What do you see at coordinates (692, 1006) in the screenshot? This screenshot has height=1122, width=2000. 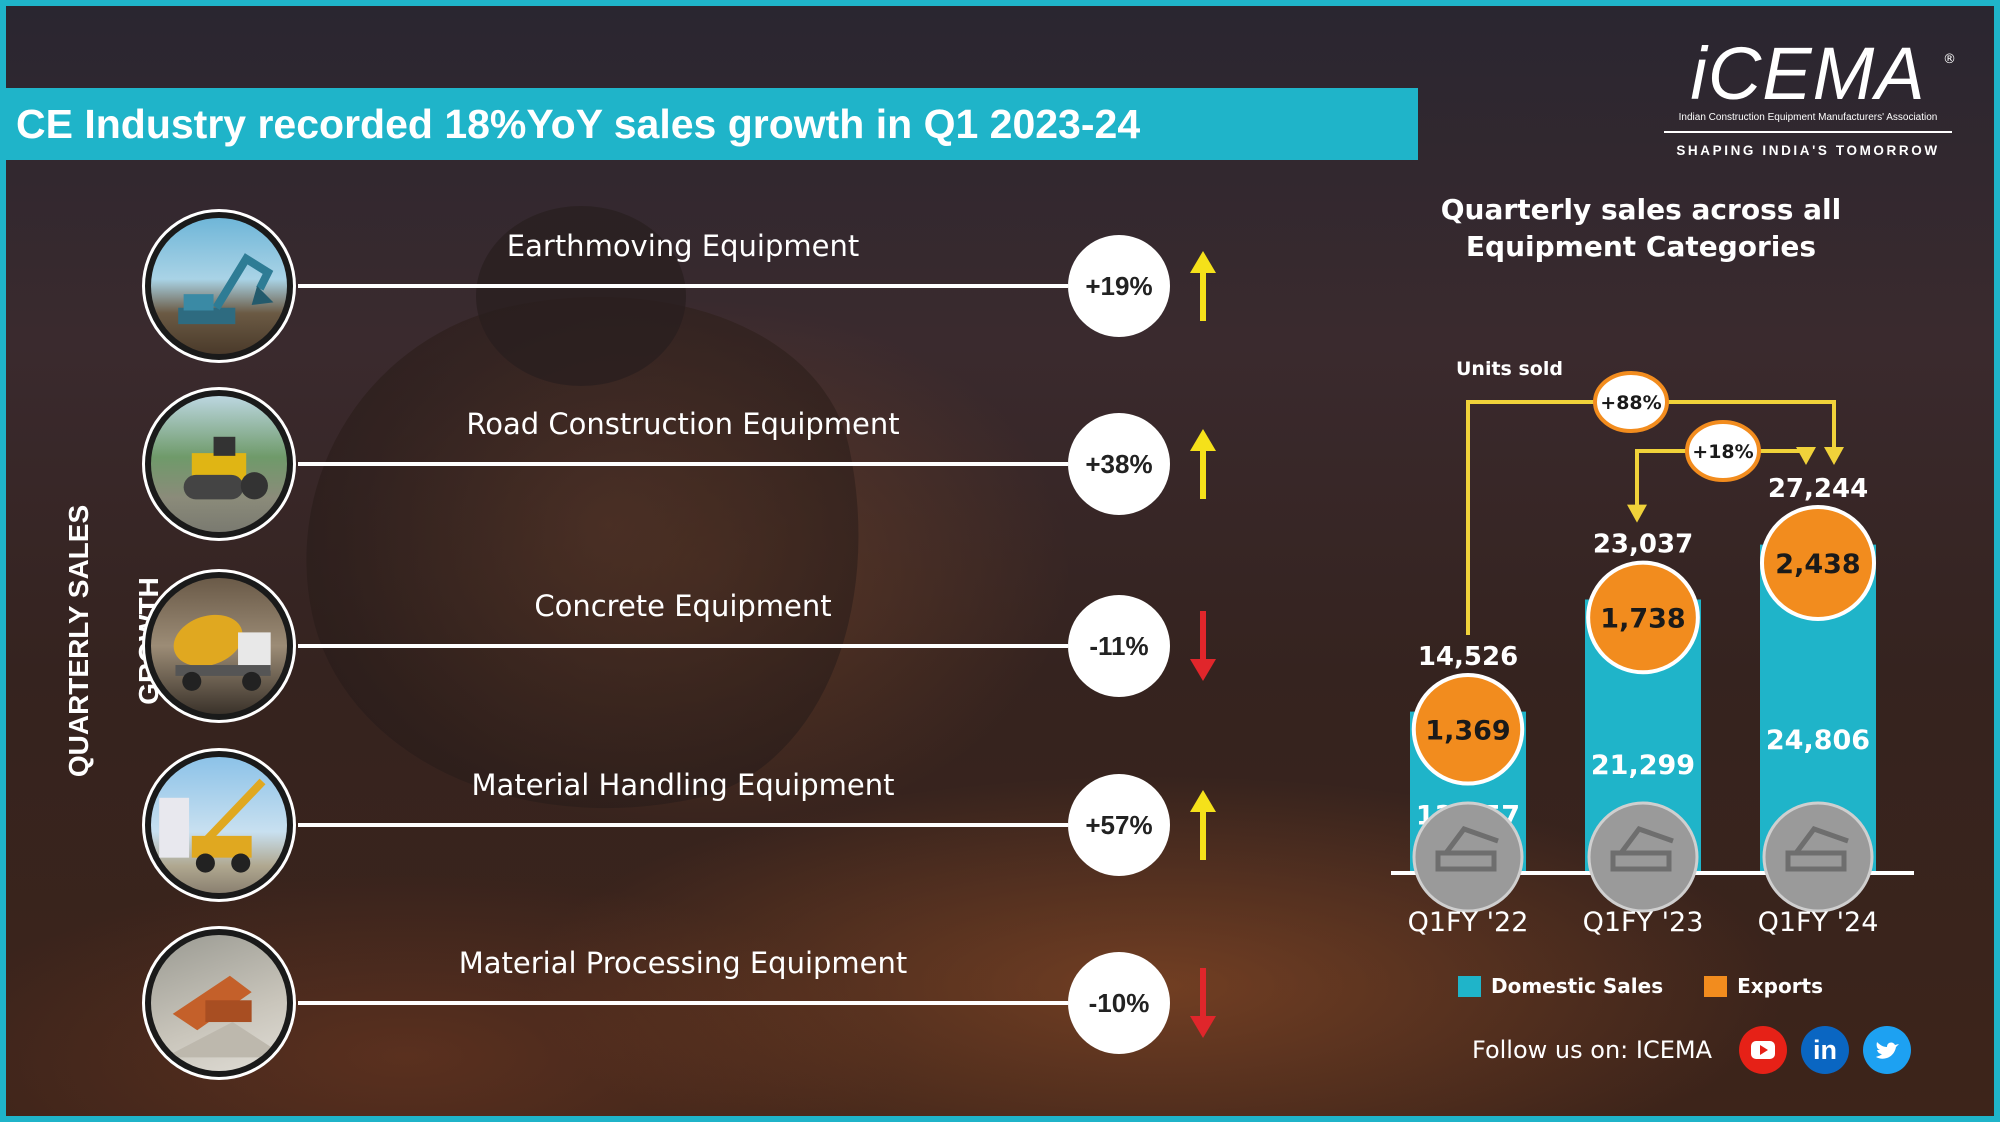 I see `category-row: Material Processing Equipment -10%` at bounding box center [692, 1006].